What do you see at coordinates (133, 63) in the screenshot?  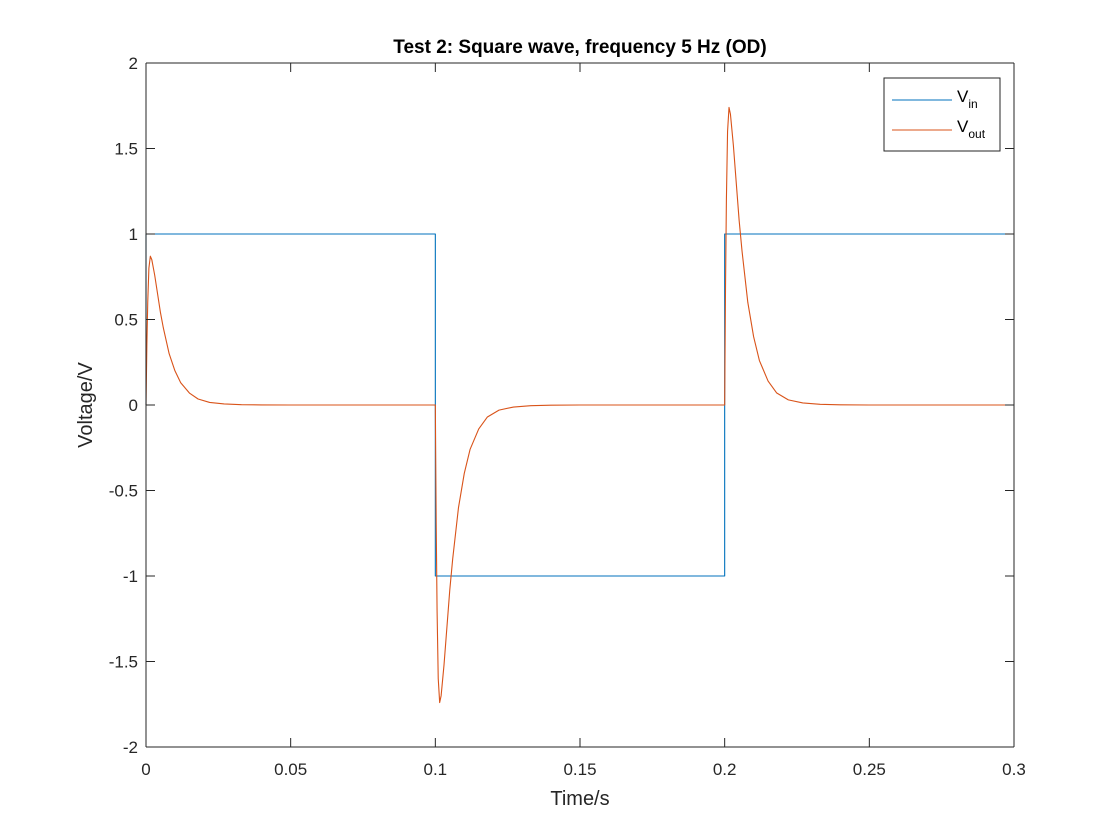 I see `y-tick-label: 2` at bounding box center [133, 63].